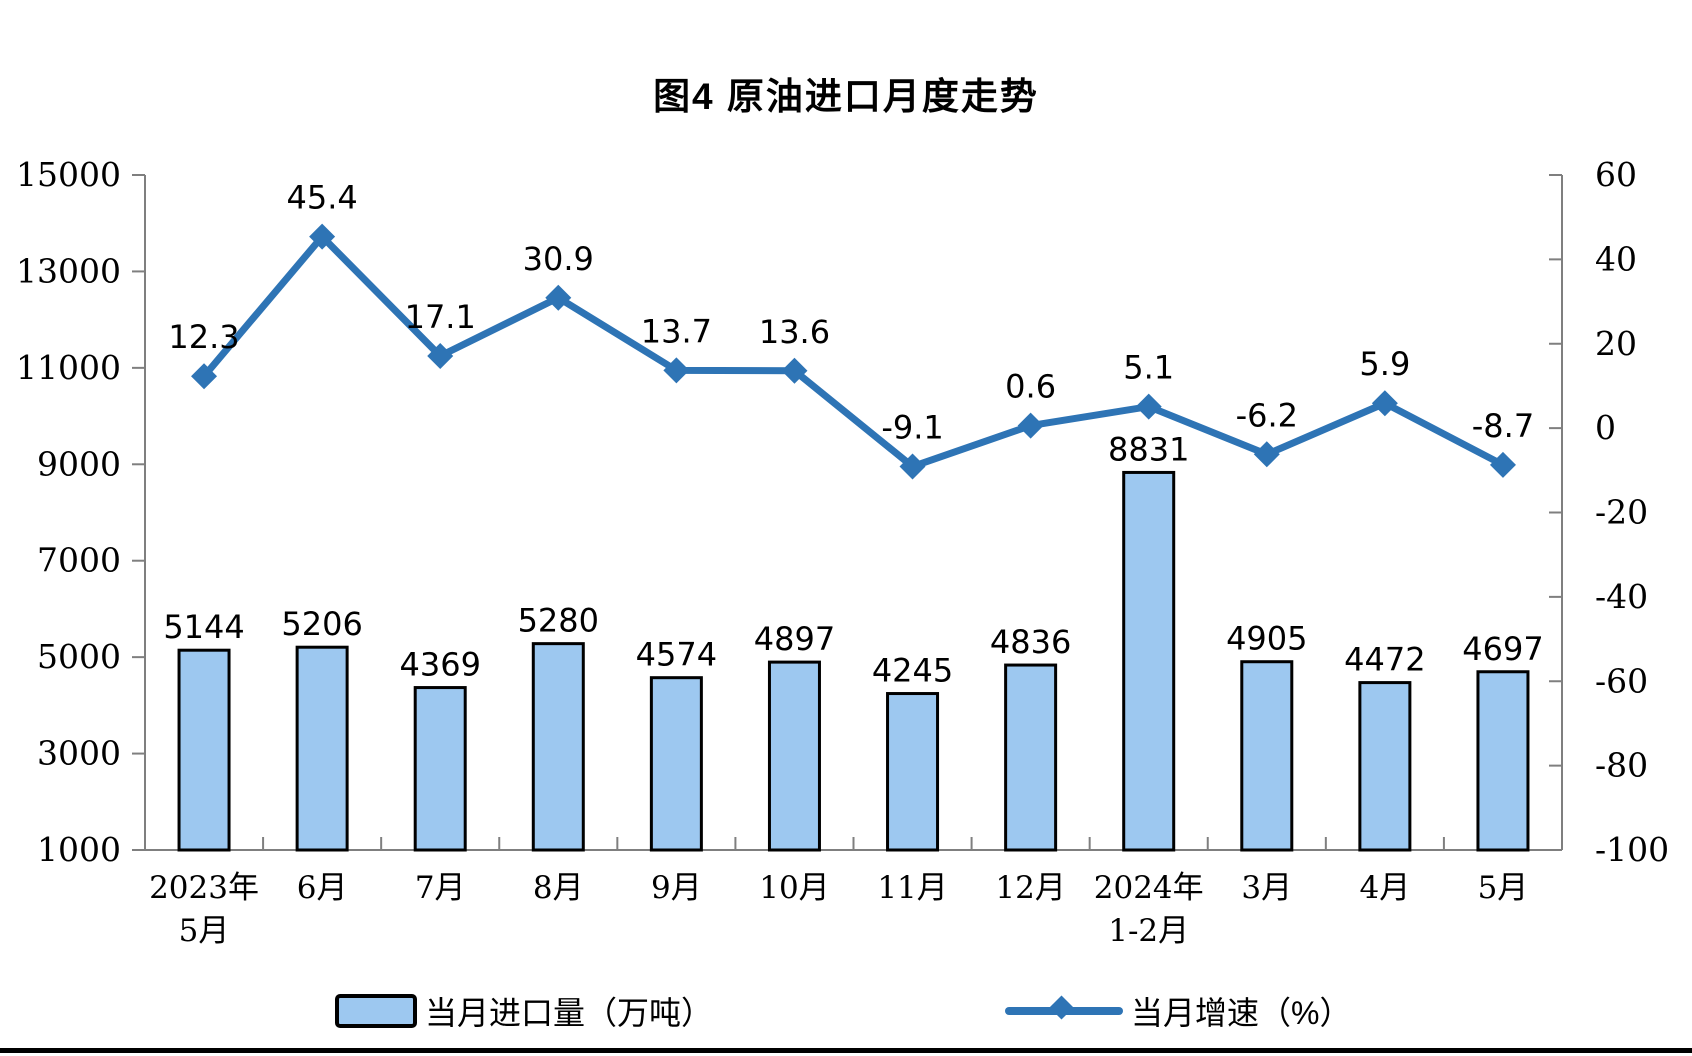  I want to click on bar-value-label: 4574, so click(676, 655).